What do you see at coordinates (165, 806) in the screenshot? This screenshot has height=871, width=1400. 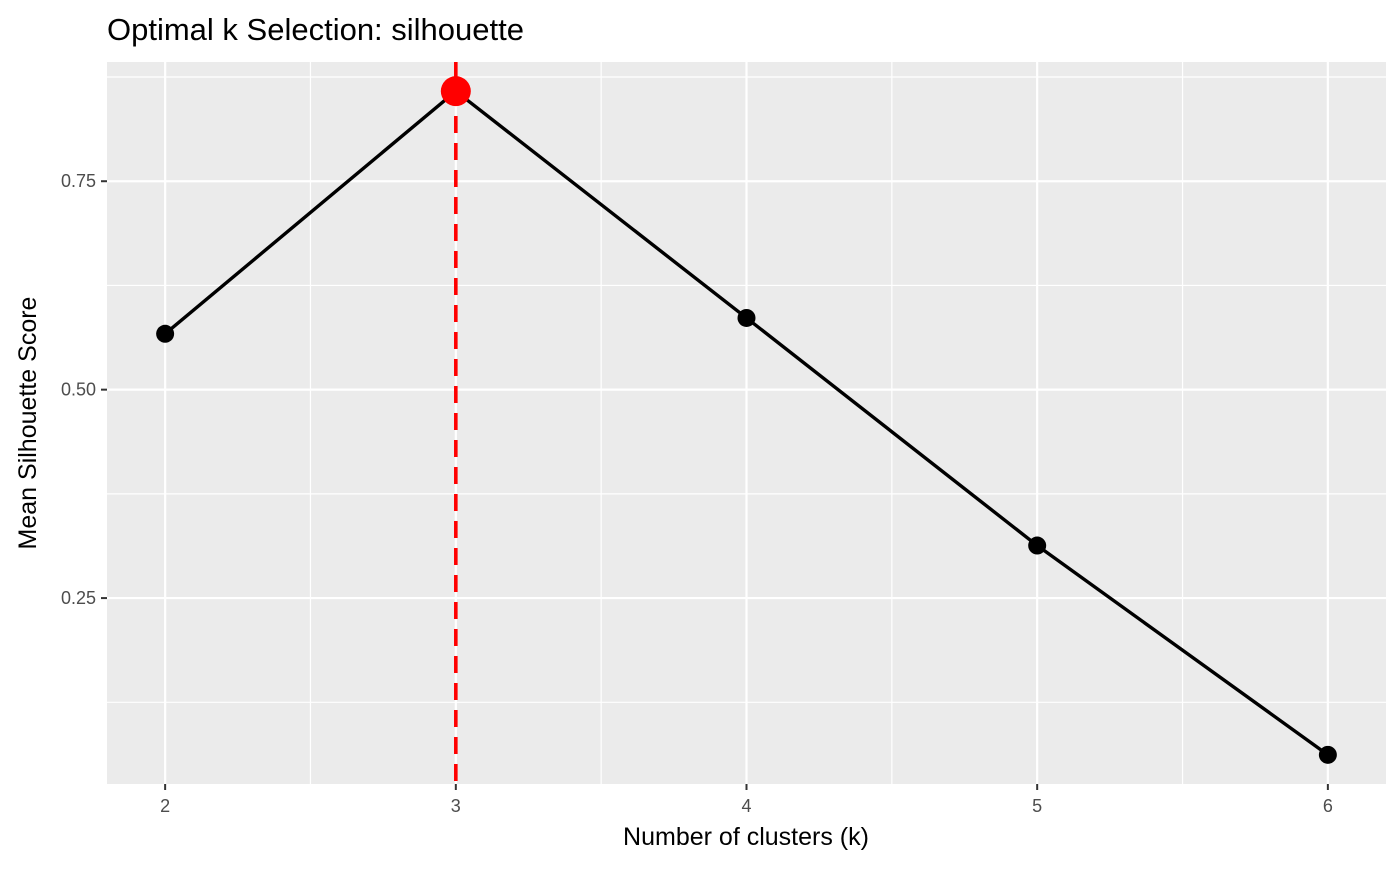 I see `x-tick-label: 2` at bounding box center [165, 806].